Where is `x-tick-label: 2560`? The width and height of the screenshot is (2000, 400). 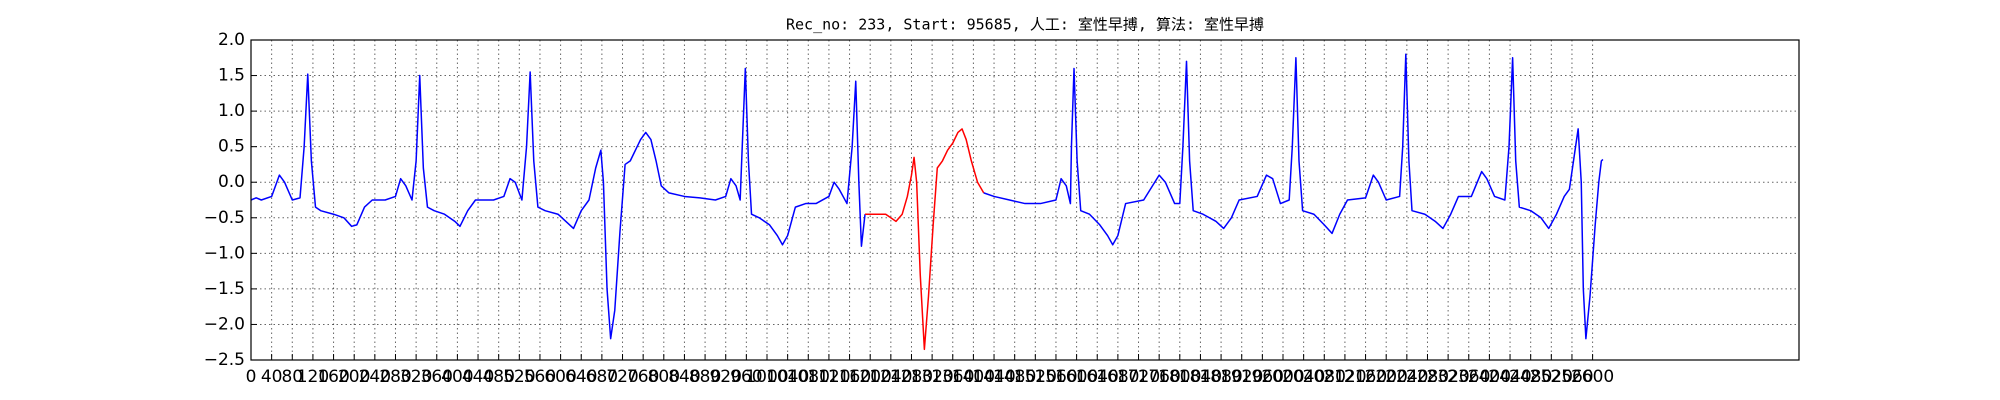
x-tick-label: 2560 is located at coordinates (1571, 377).